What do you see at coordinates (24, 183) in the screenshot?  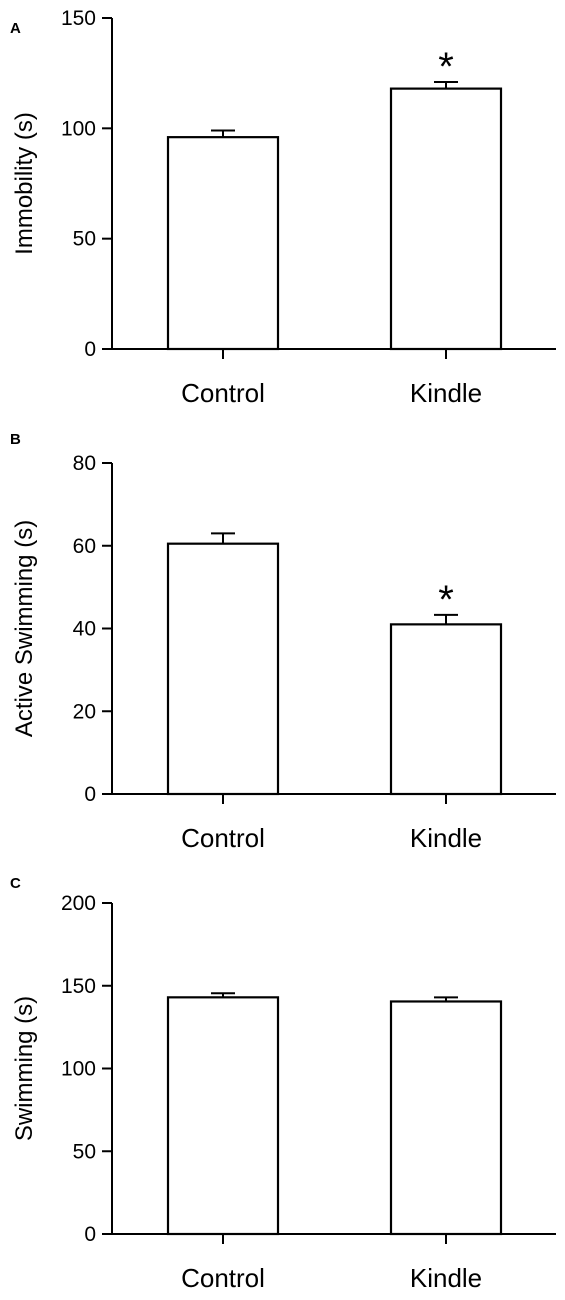 I see `y-axis-title: Immobility (s)` at bounding box center [24, 183].